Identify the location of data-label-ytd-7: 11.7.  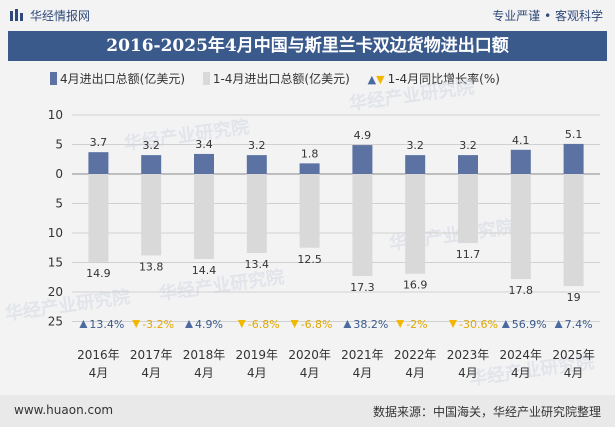
(468, 254).